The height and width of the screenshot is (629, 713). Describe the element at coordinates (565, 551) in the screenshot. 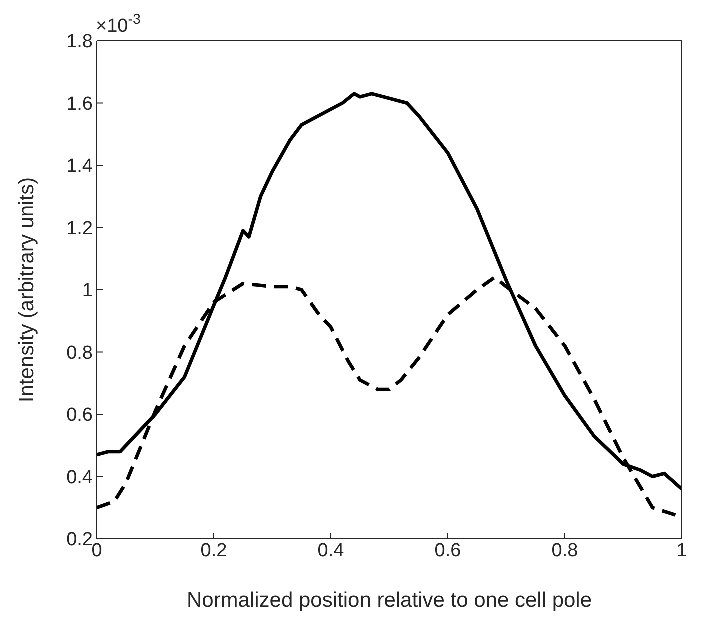

I see `x-tick-label: 0.8` at that location.